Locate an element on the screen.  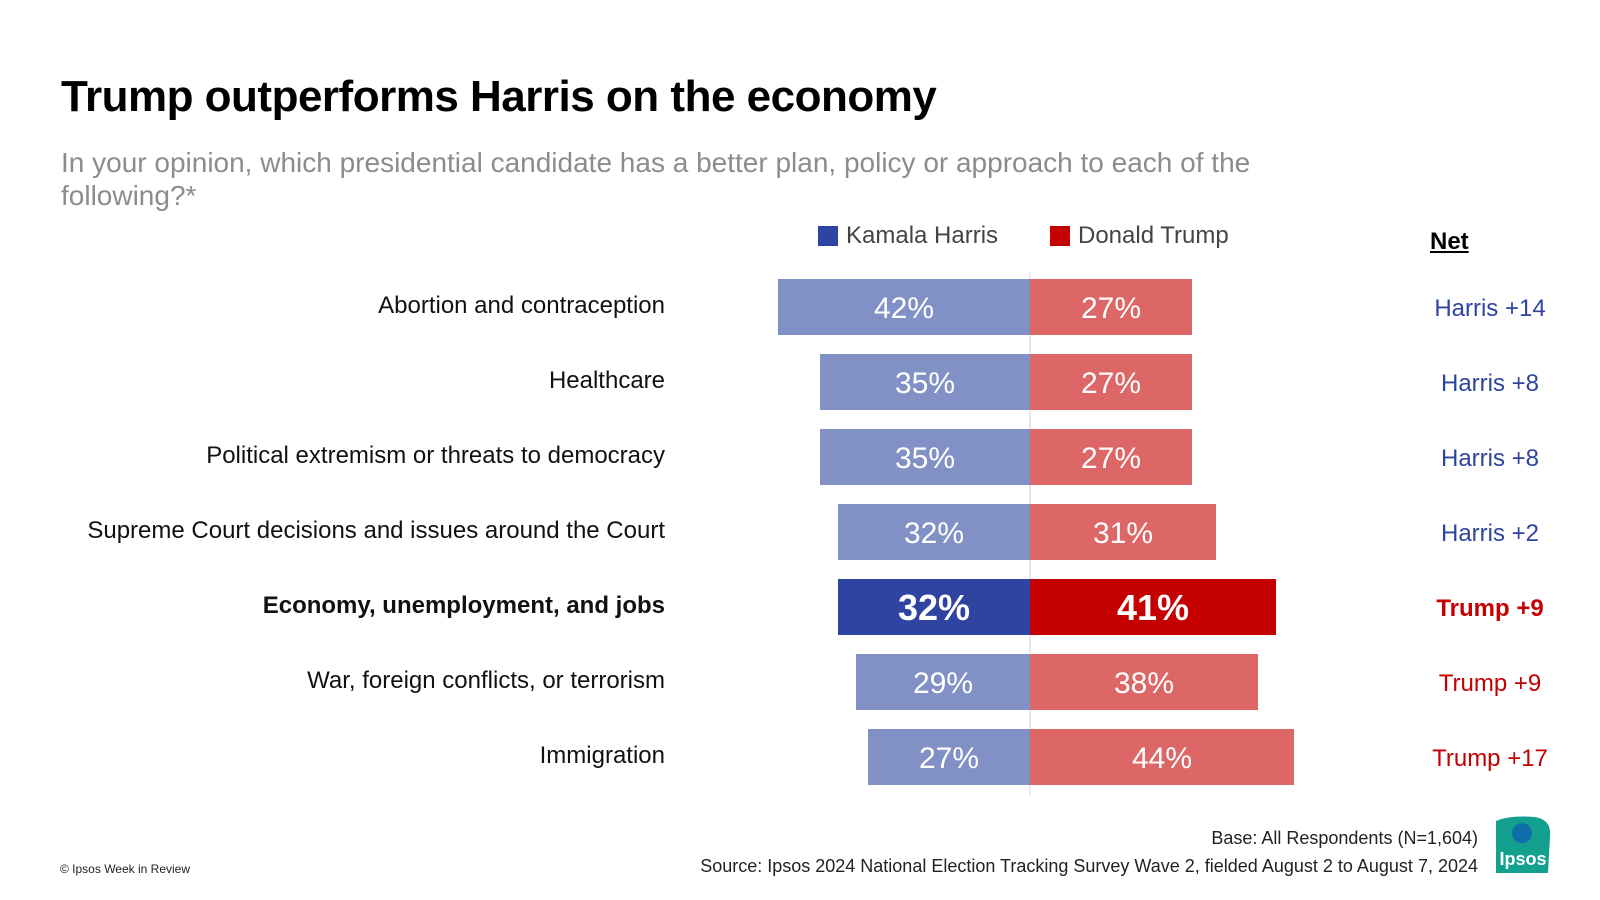
category-label: Economy, unemployment, and jobs is located at coordinates (463, 605).